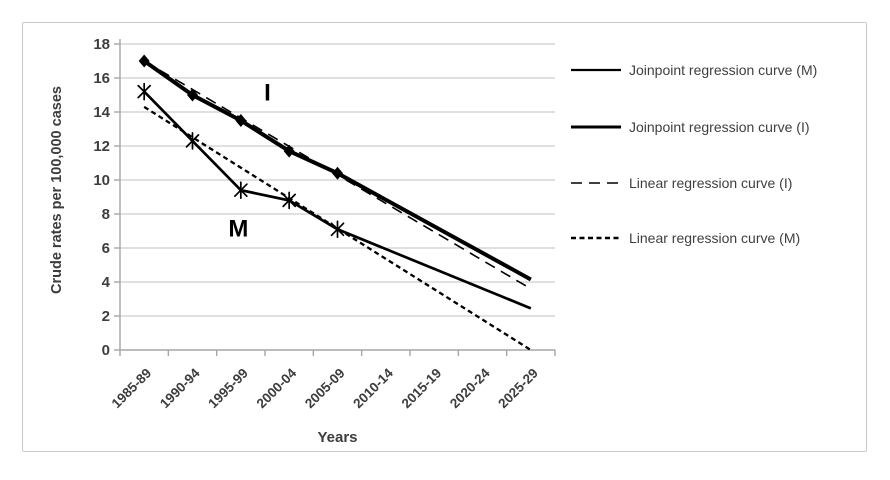  Describe the element at coordinates (267, 93) in the screenshot. I see `series-label-i: I` at that location.